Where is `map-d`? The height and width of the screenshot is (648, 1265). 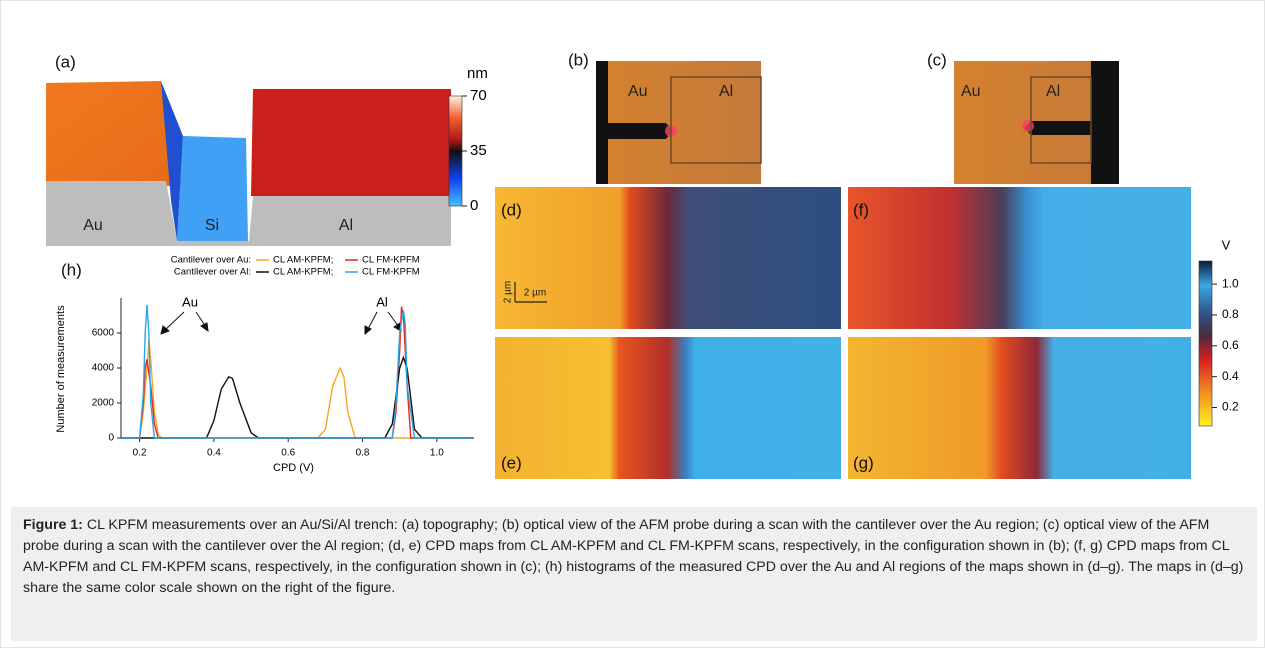
map-d is located at coordinates (668, 258).